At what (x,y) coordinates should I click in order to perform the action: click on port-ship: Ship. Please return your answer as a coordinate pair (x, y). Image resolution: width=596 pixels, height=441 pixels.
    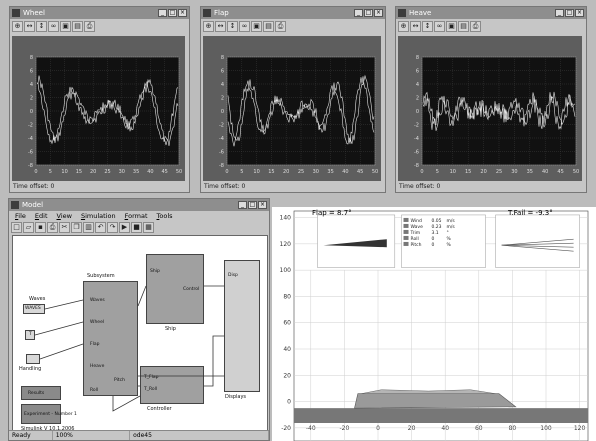
    Looking at the image, I should click on (155, 271).